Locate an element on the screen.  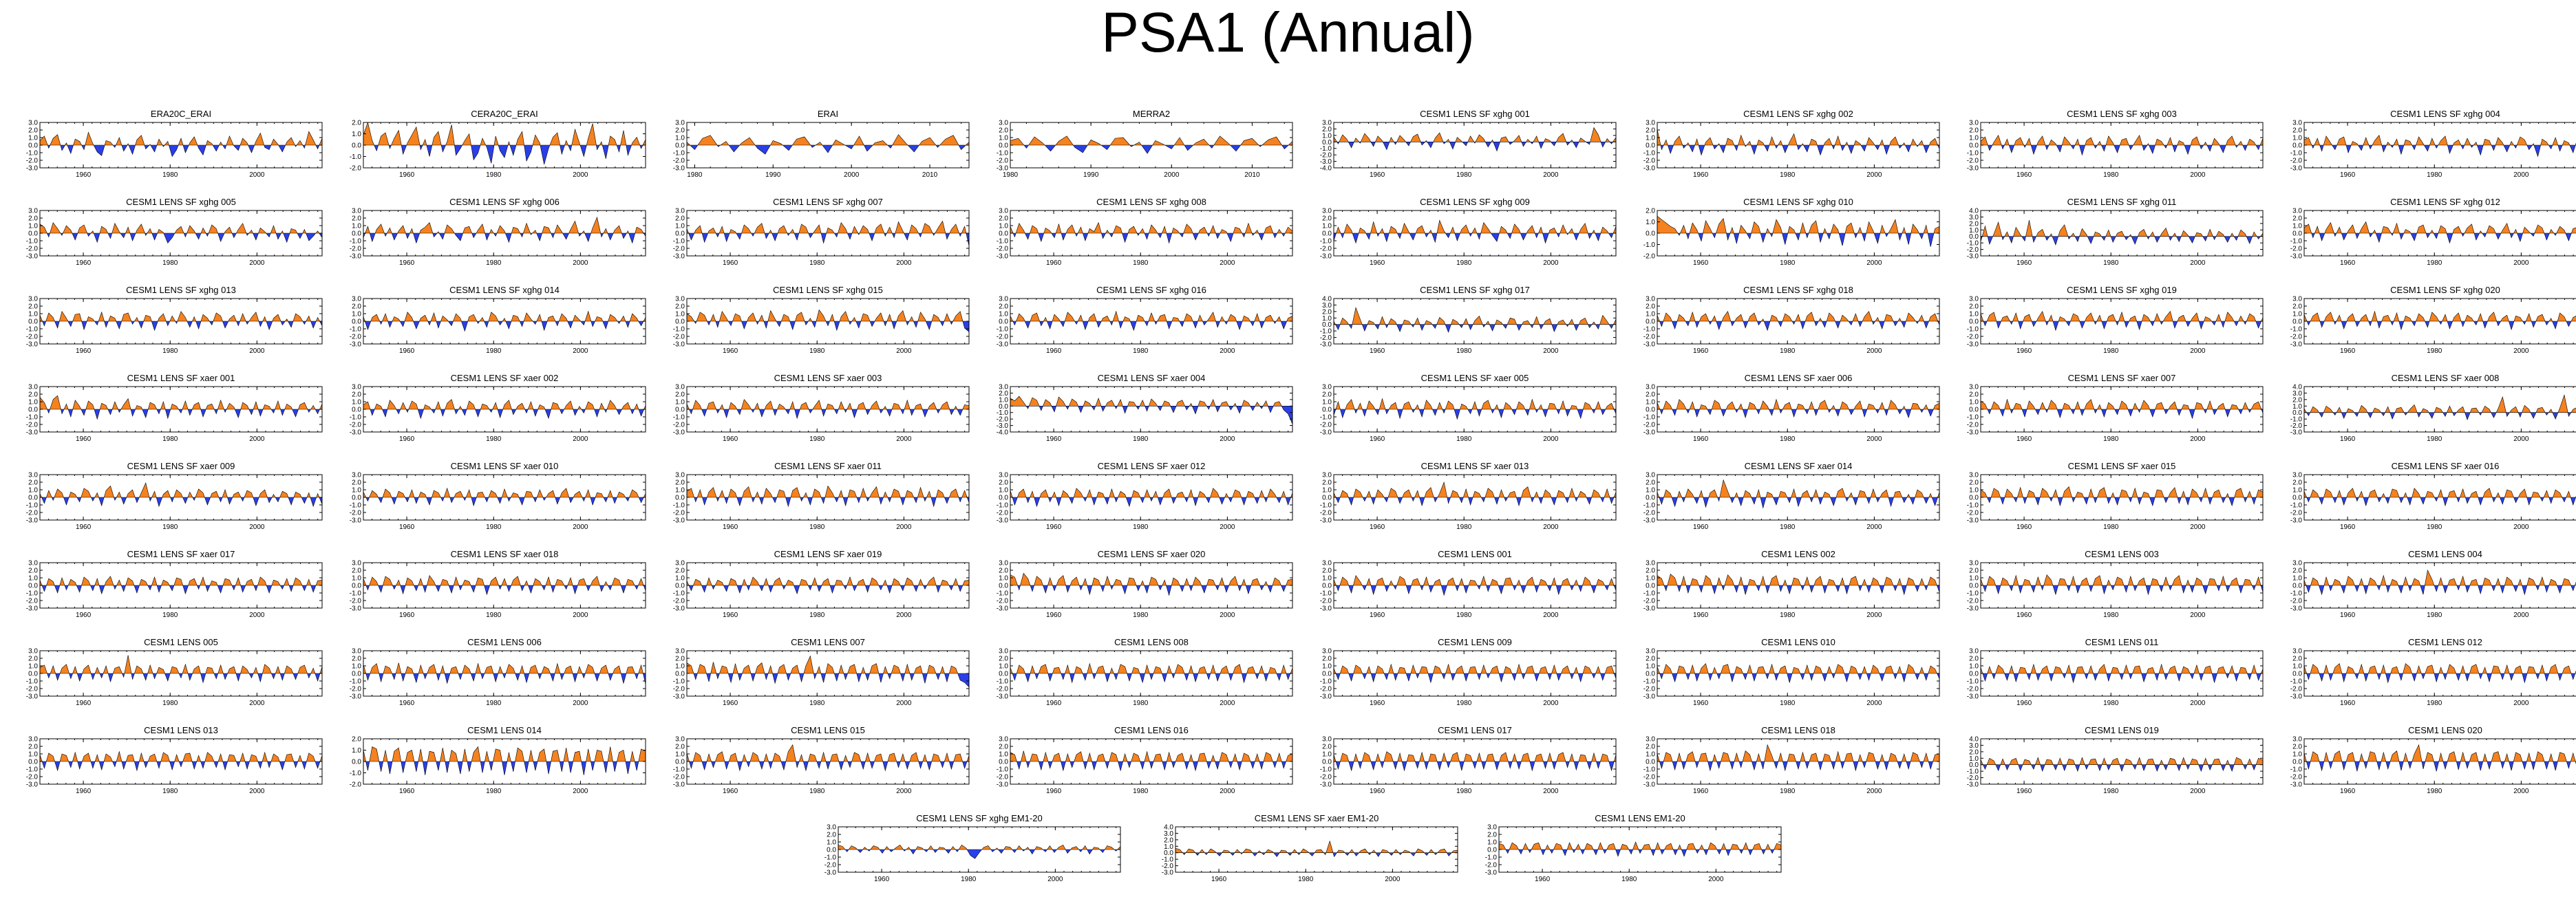
panel-title: CESM1 LENS SF xghg 015 is located at coordinates (828, 290).